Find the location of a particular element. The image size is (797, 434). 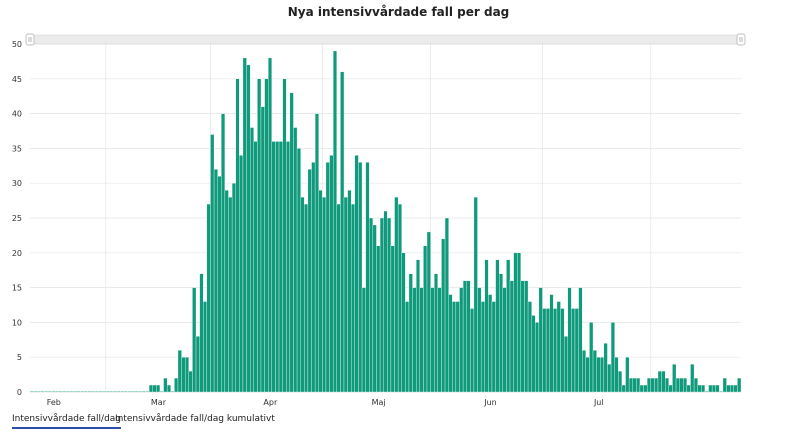

tab-daily-cases: Intensivvårdade fall/dag is located at coordinates (67, 421).